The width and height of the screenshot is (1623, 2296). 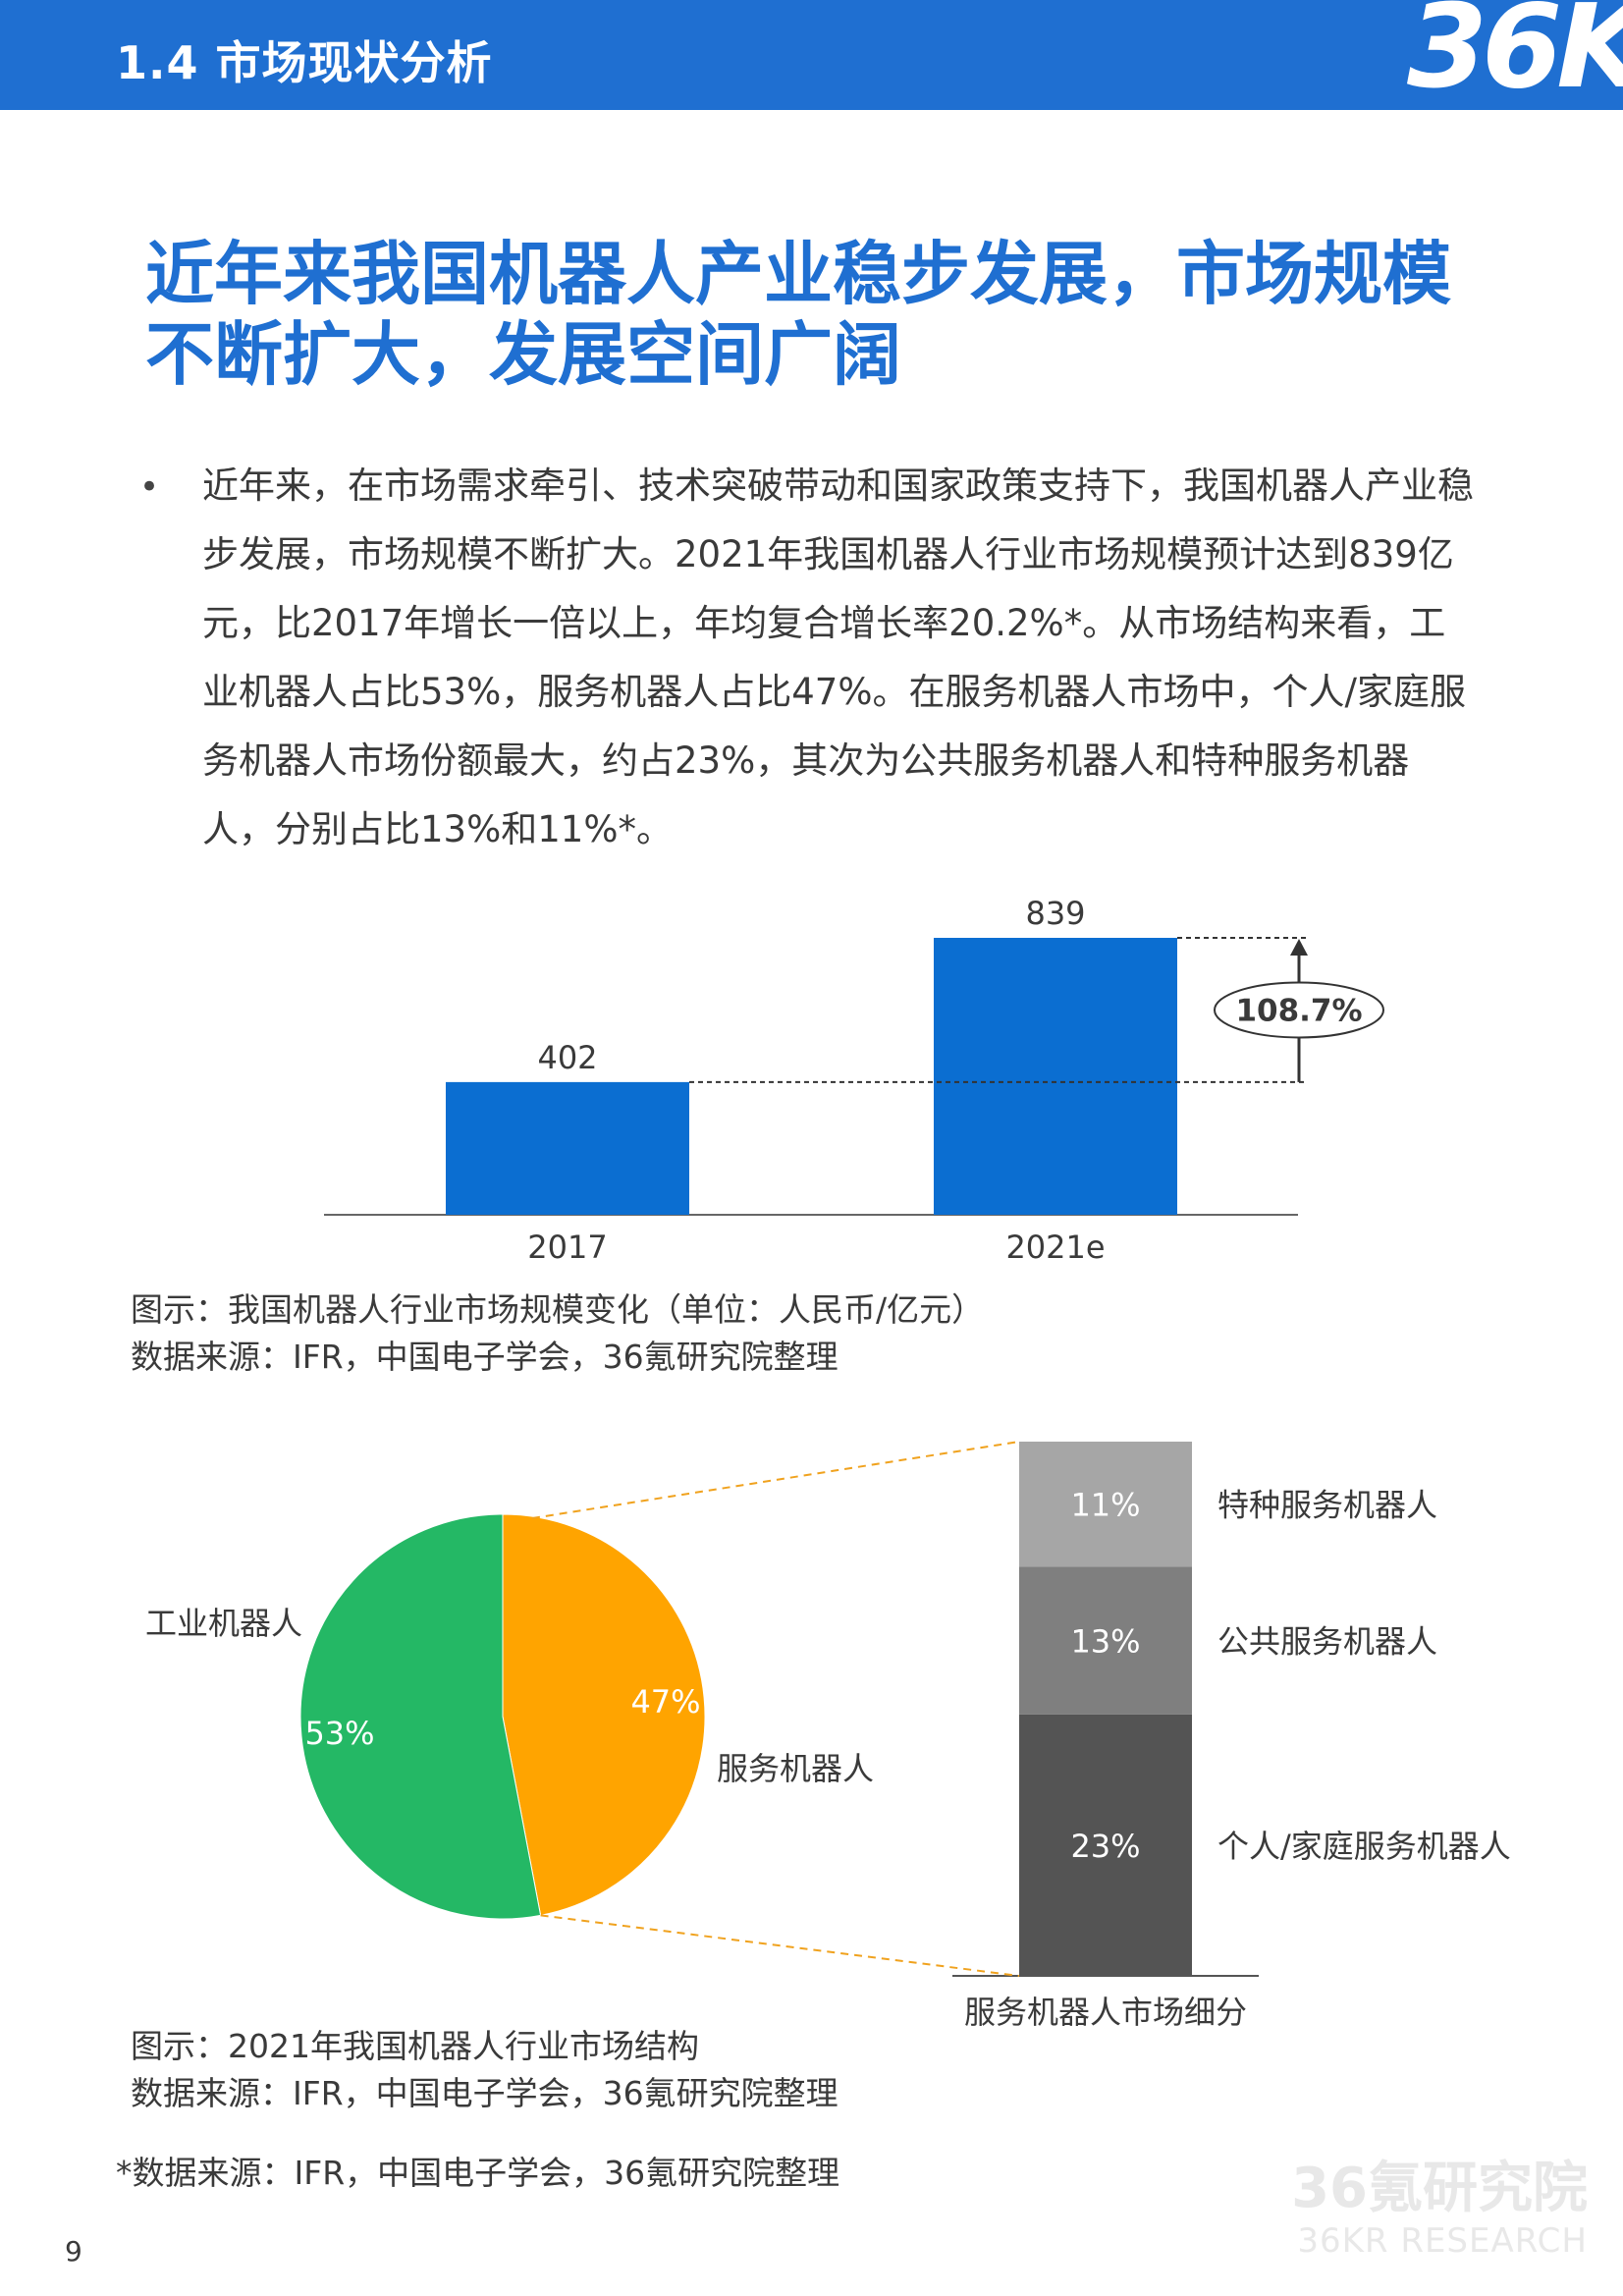 I want to click on logo-text: 36Kr, so click(x=1515, y=55).